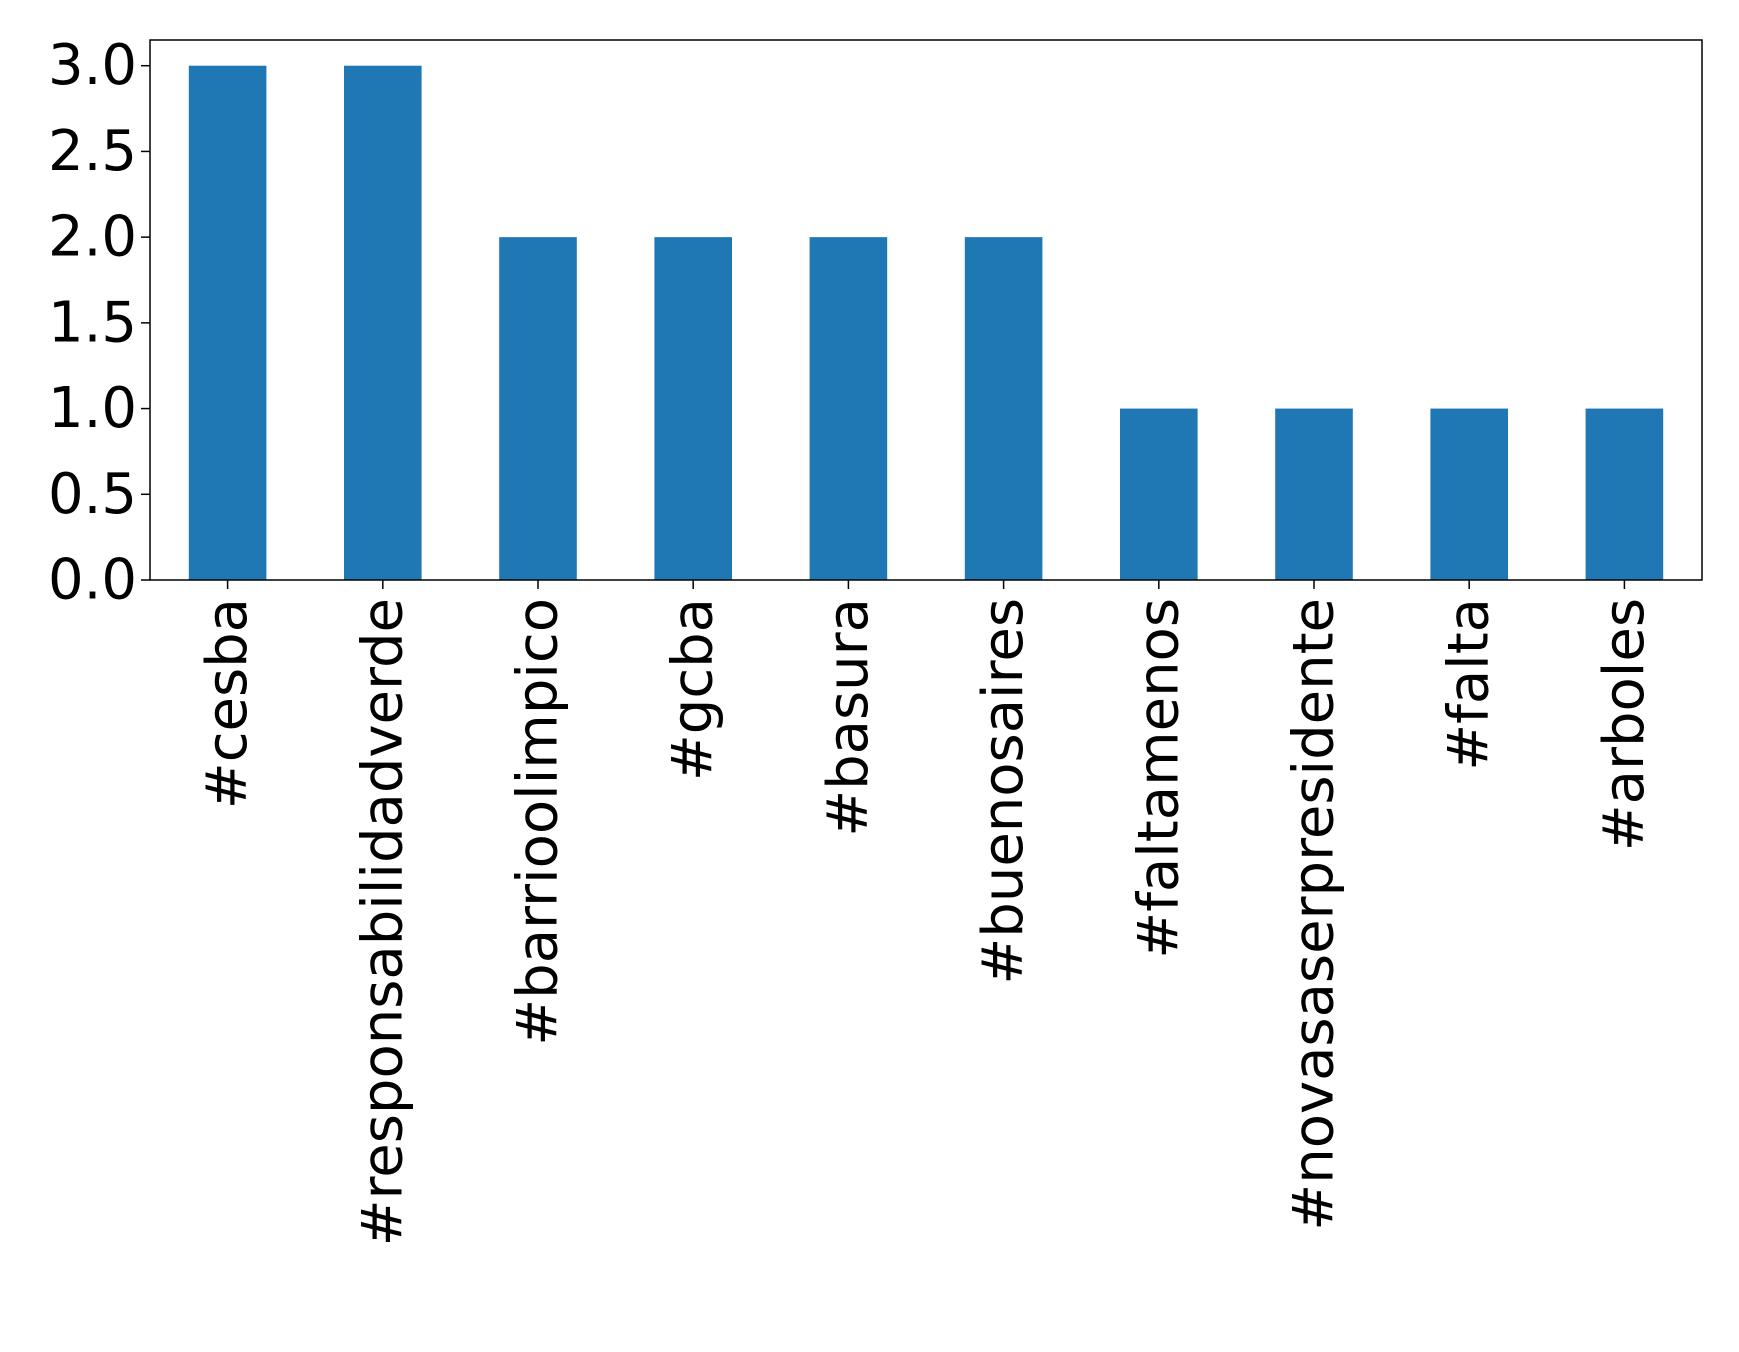  Describe the element at coordinates (383, 322) in the screenshot. I see `bar-responsabilidadverde` at that location.